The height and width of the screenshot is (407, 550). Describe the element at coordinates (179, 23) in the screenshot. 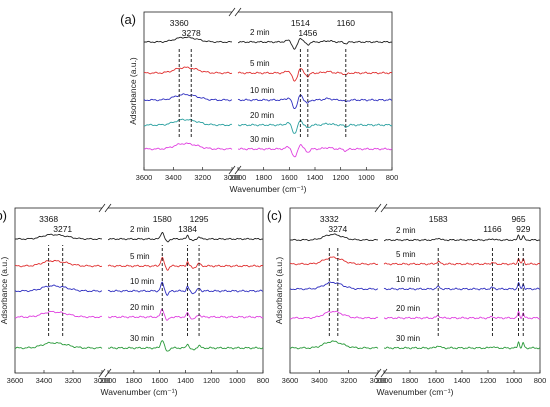

I see `panel-a-peak-label: 3360` at that location.